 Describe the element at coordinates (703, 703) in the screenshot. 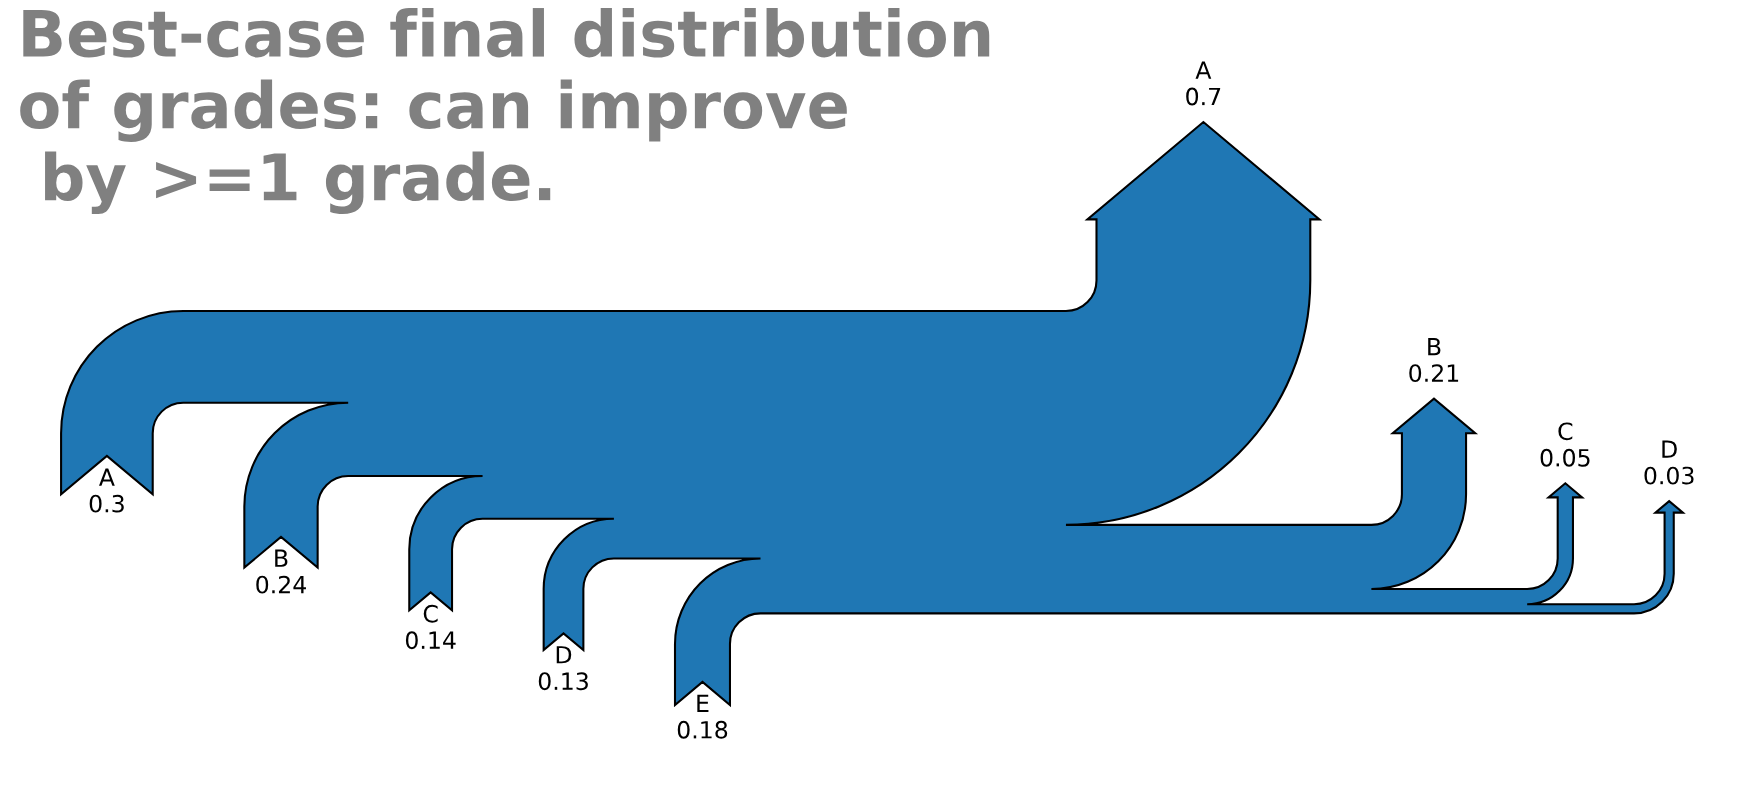

I see `category-label: E` at that location.